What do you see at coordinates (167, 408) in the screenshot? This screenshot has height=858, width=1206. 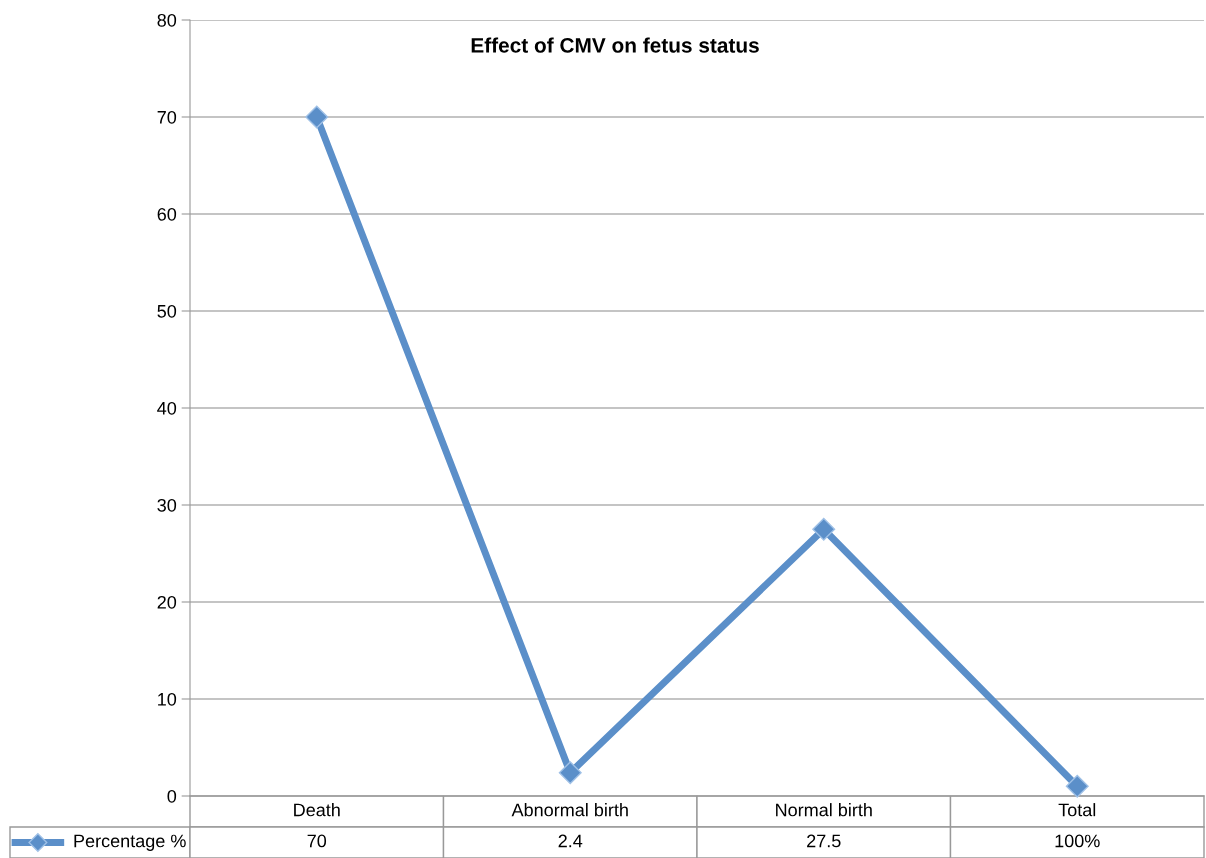 I see `y-tick-label: 40` at bounding box center [167, 408].